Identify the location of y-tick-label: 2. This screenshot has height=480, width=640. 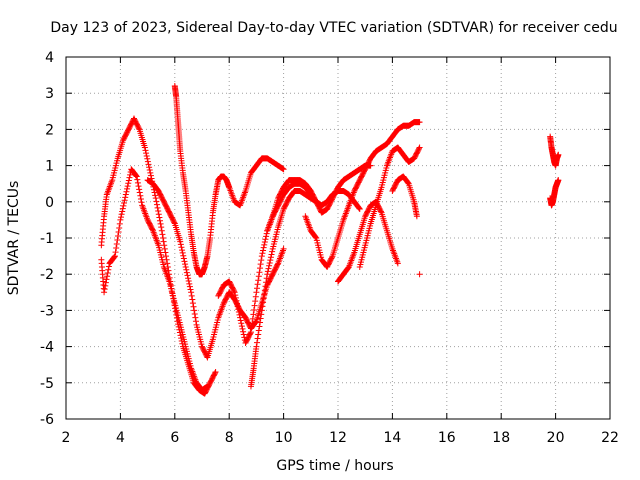
(49, 130).